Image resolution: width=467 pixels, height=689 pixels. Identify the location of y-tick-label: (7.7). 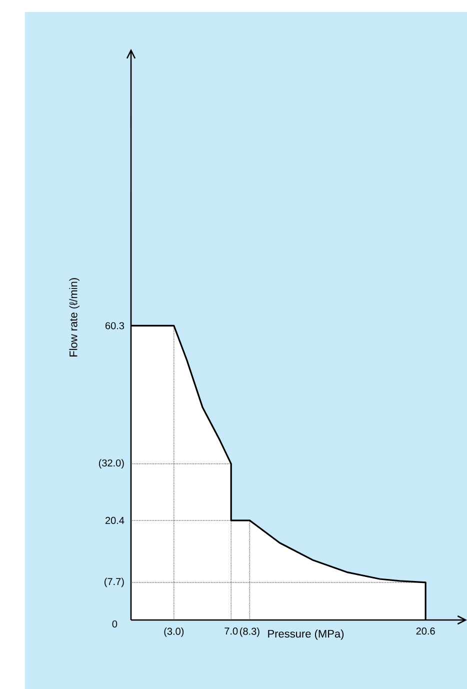
(114, 583).